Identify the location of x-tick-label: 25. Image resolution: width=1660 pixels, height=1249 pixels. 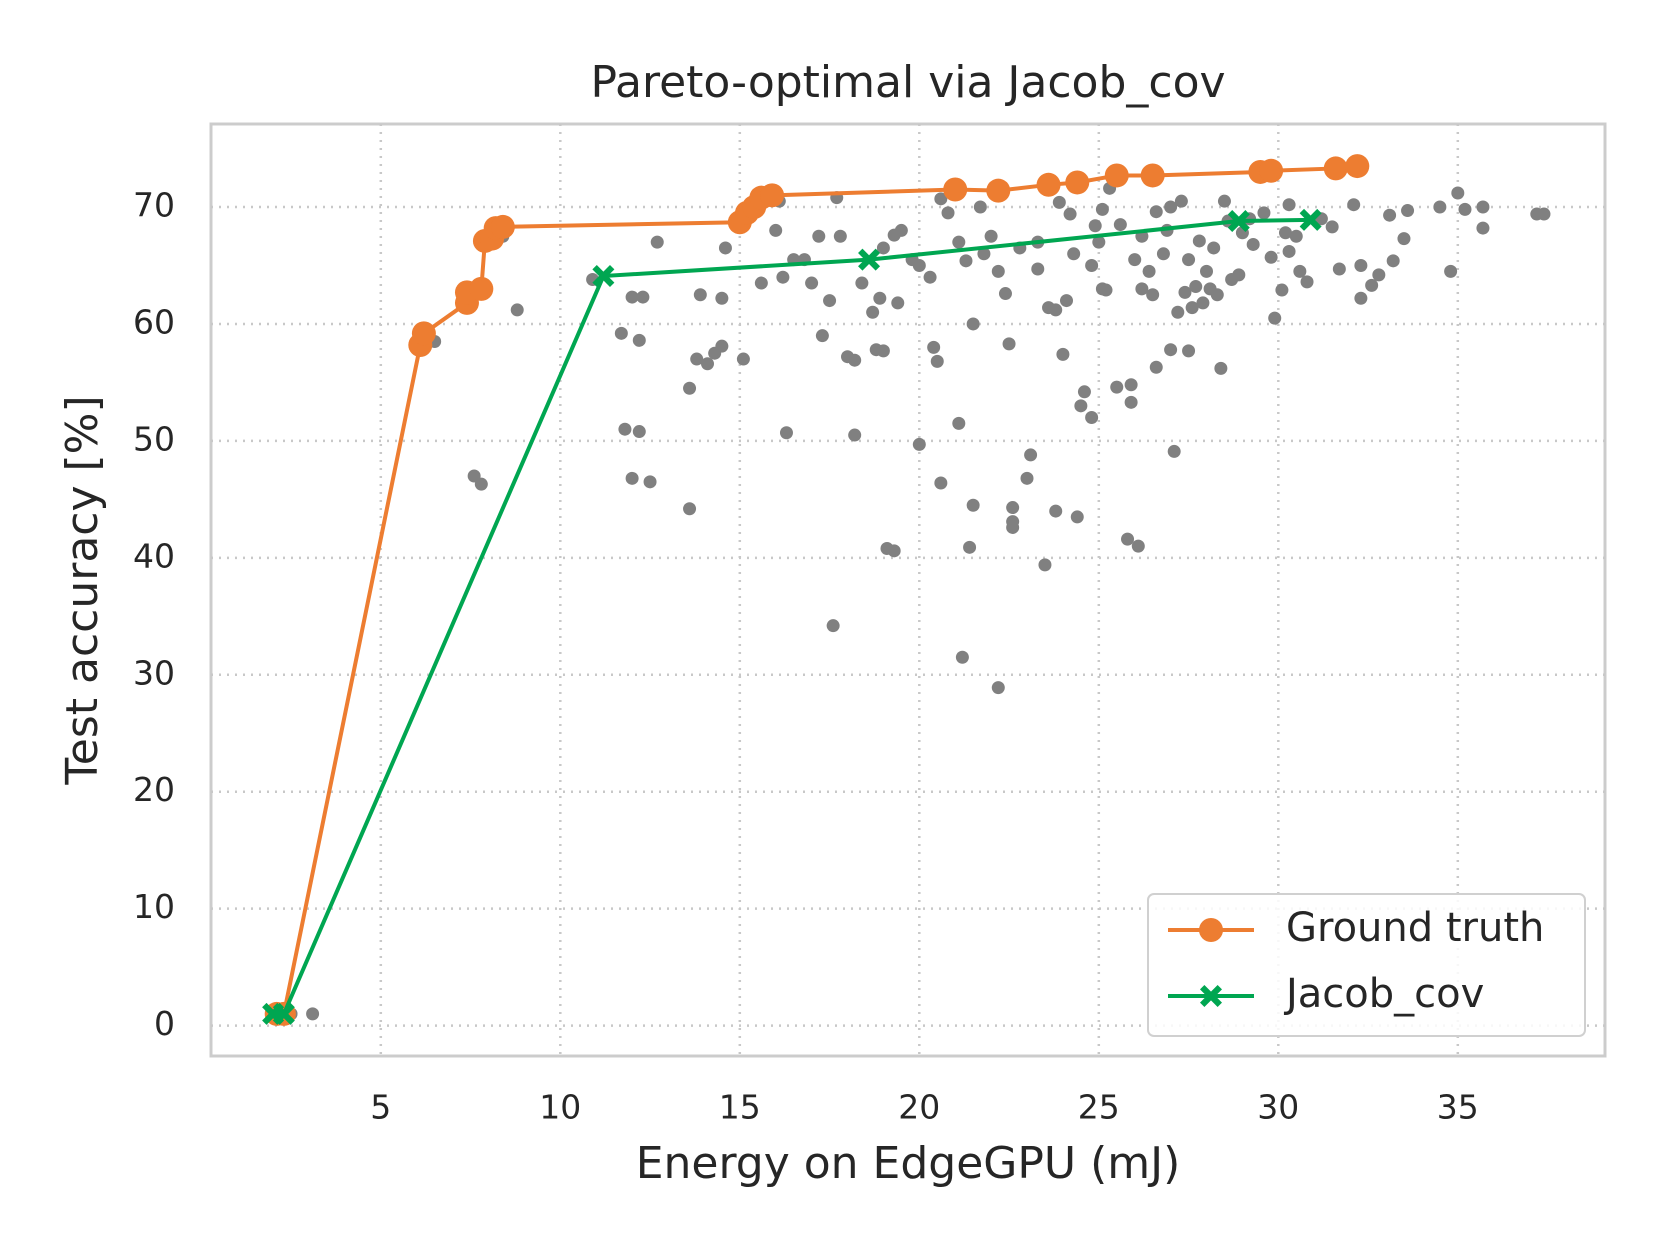
(1099, 1107).